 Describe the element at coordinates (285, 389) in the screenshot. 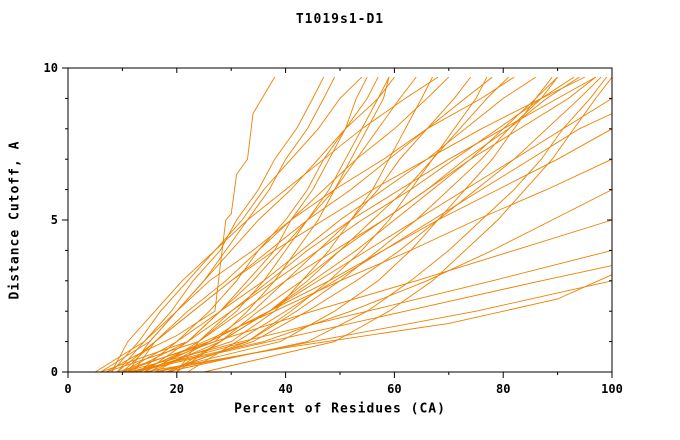

I see `x-tick-label: 40` at that location.